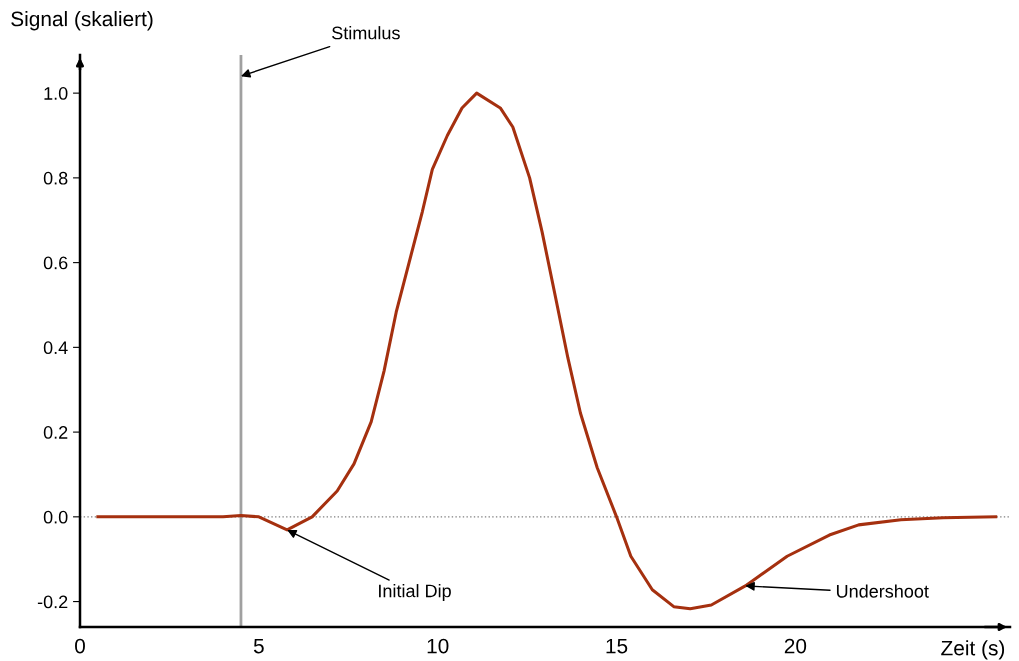 This screenshot has width=1019, height=661. I want to click on x-tick-label: 10, so click(438, 646).